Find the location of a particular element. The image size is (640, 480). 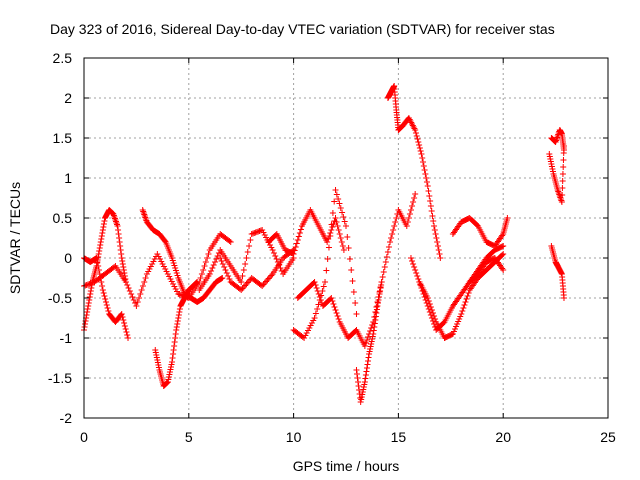

y-tick-label: 1.5 is located at coordinates (63, 138).